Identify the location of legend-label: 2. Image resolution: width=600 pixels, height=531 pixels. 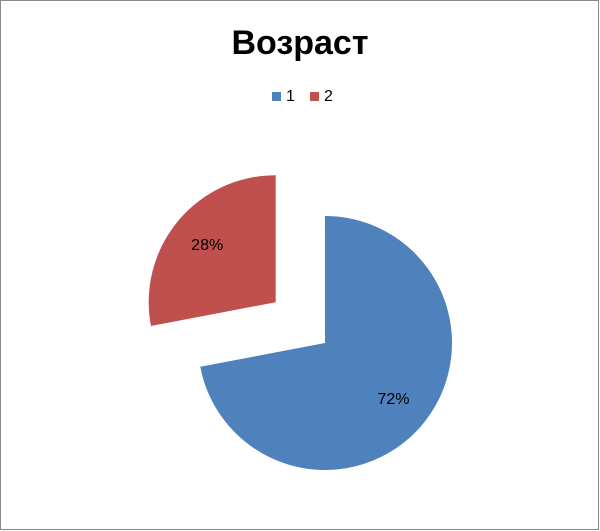
(328, 96).